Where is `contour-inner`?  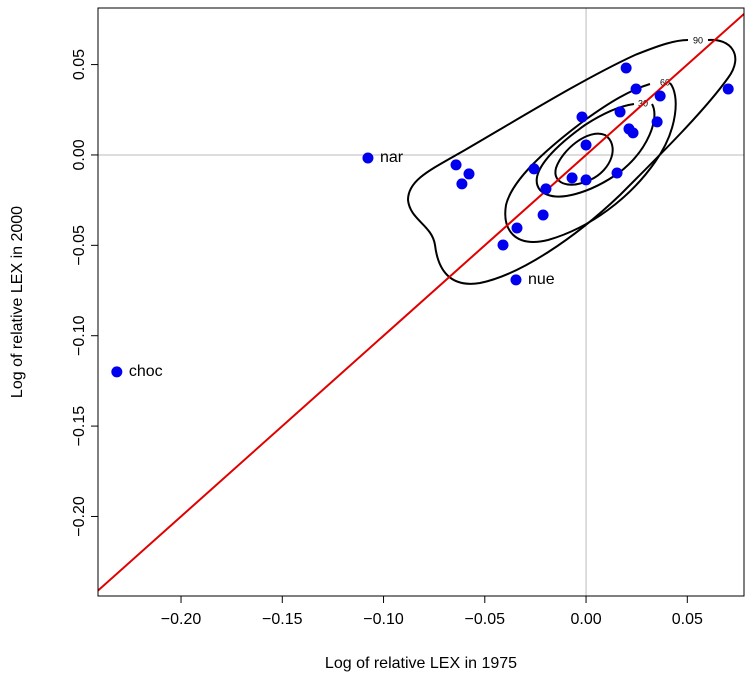
contour-inner is located at coordinates (595, 150).